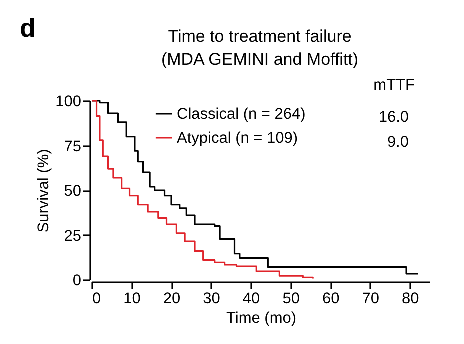 The width and height of the screenshot is (464, 344). Describe the element at coordinates (133, 299) in the screenshot. I see `x-tick-label: 10` at that location.